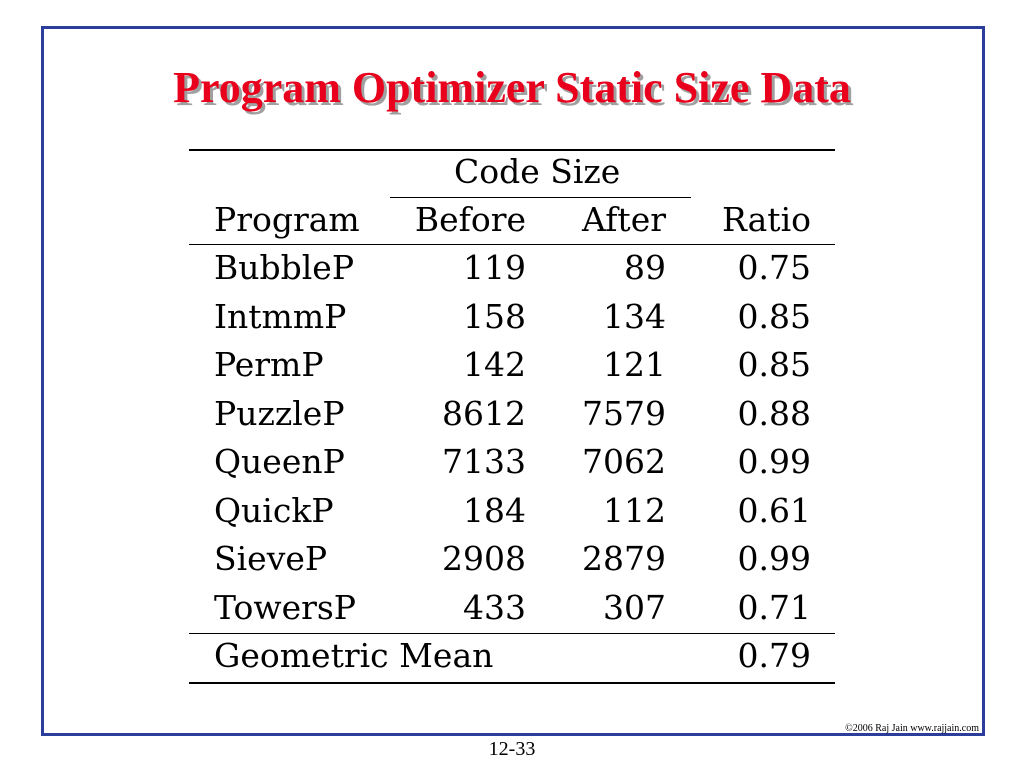  I want to click on table-row-before-size: 158, so click(494, 316).